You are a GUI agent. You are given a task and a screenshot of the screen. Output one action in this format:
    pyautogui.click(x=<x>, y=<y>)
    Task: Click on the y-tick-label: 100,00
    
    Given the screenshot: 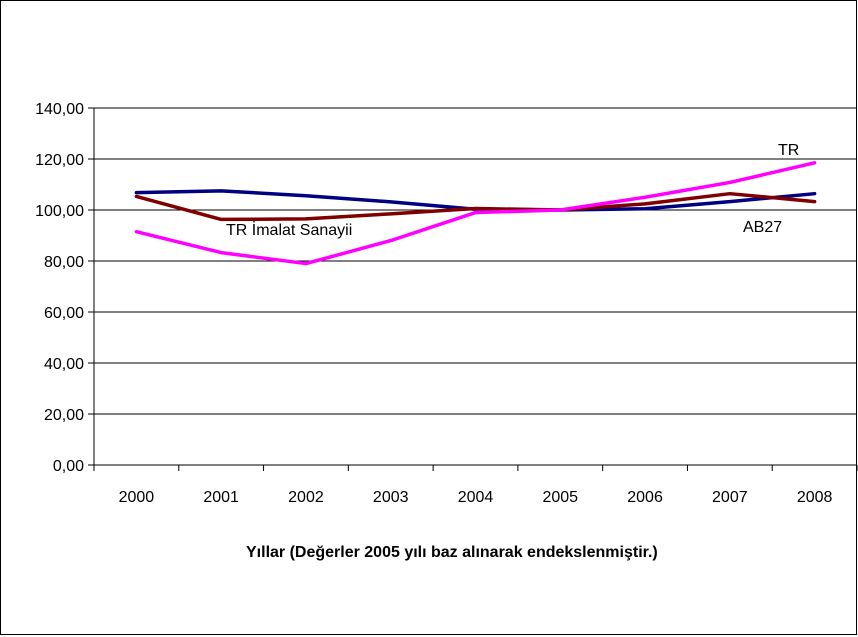 What is the action you would take?
    pyautogui.click(x=59, y=211)
    